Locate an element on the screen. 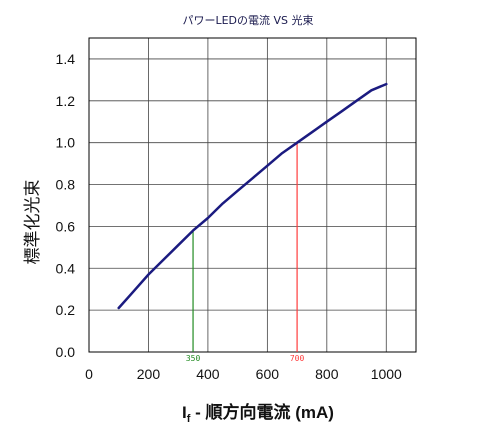  y-tick-label: 0.0 is located at coordinates (66, 352).